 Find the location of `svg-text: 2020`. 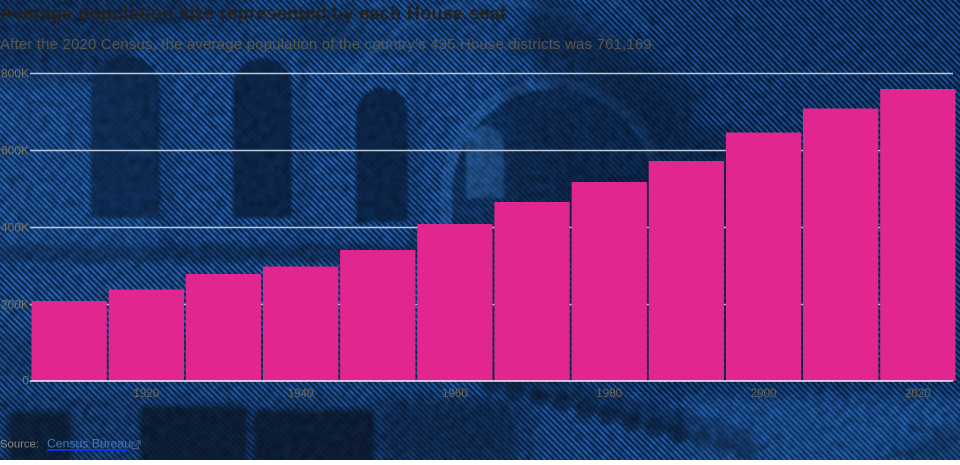

svg-text: 2020 is located at coordinates (918, 393).